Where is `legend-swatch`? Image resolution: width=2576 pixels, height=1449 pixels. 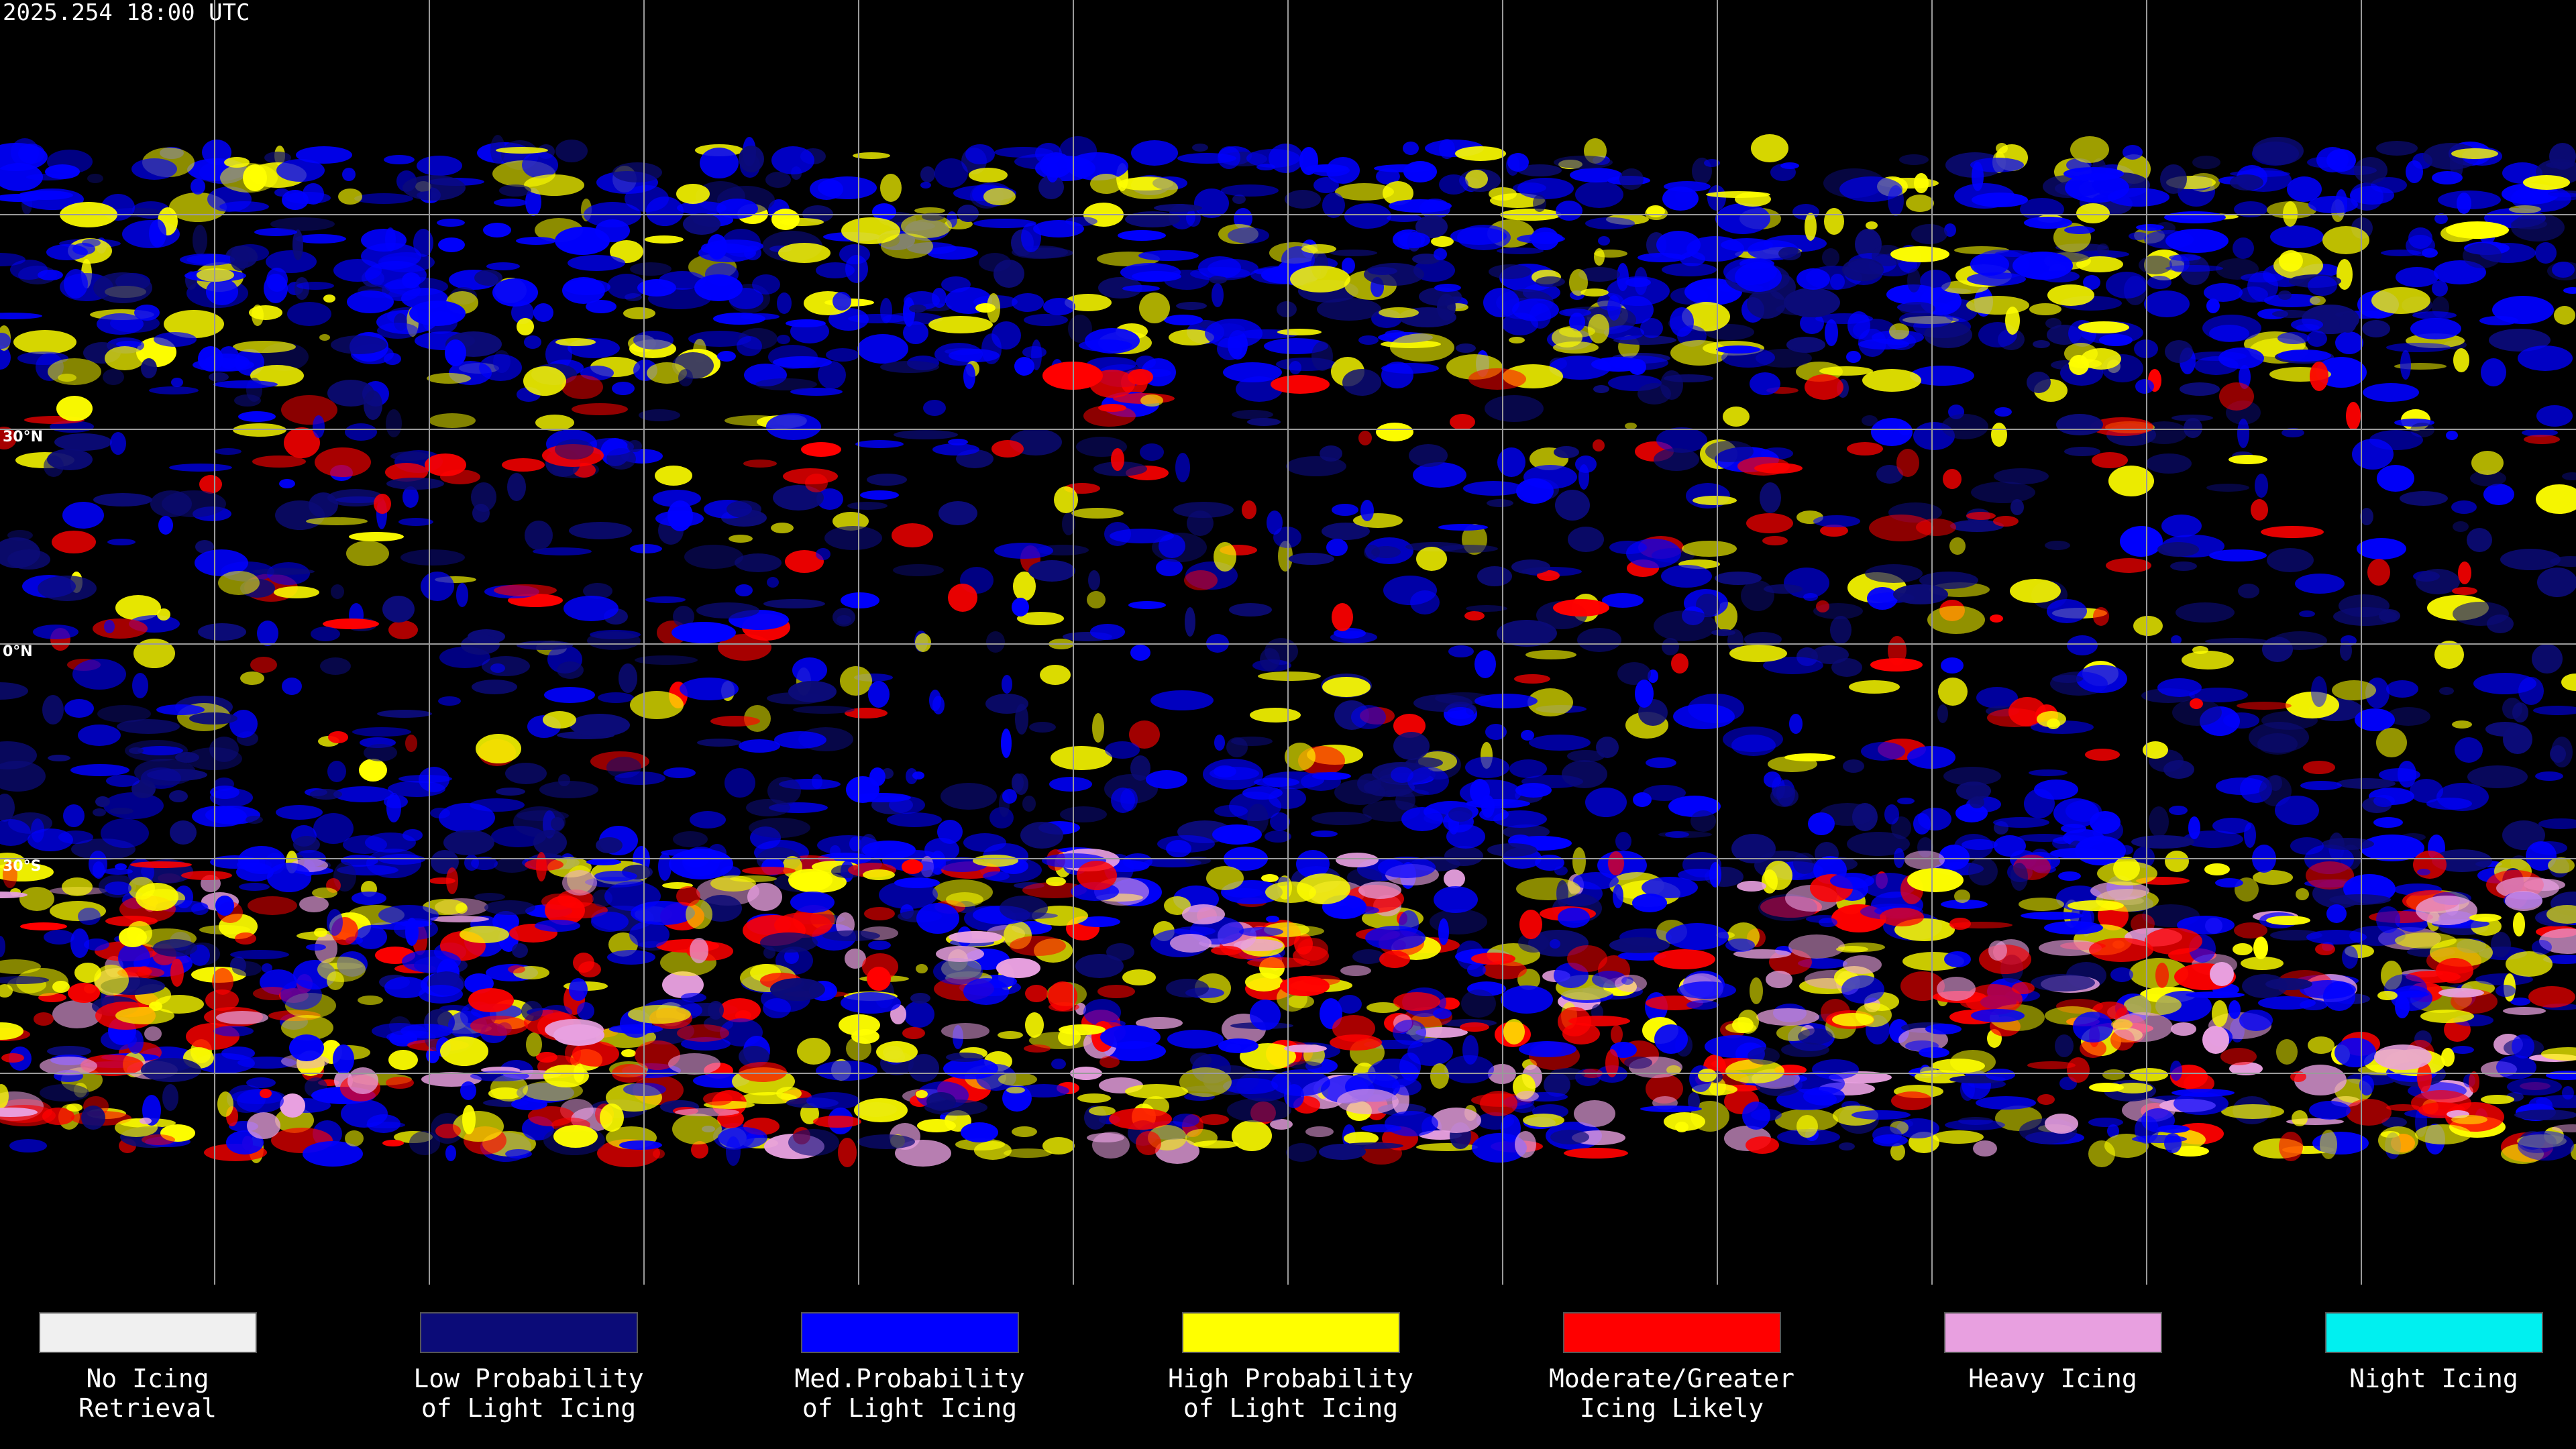 legend-swatch is located at coordinates (148, 1332).